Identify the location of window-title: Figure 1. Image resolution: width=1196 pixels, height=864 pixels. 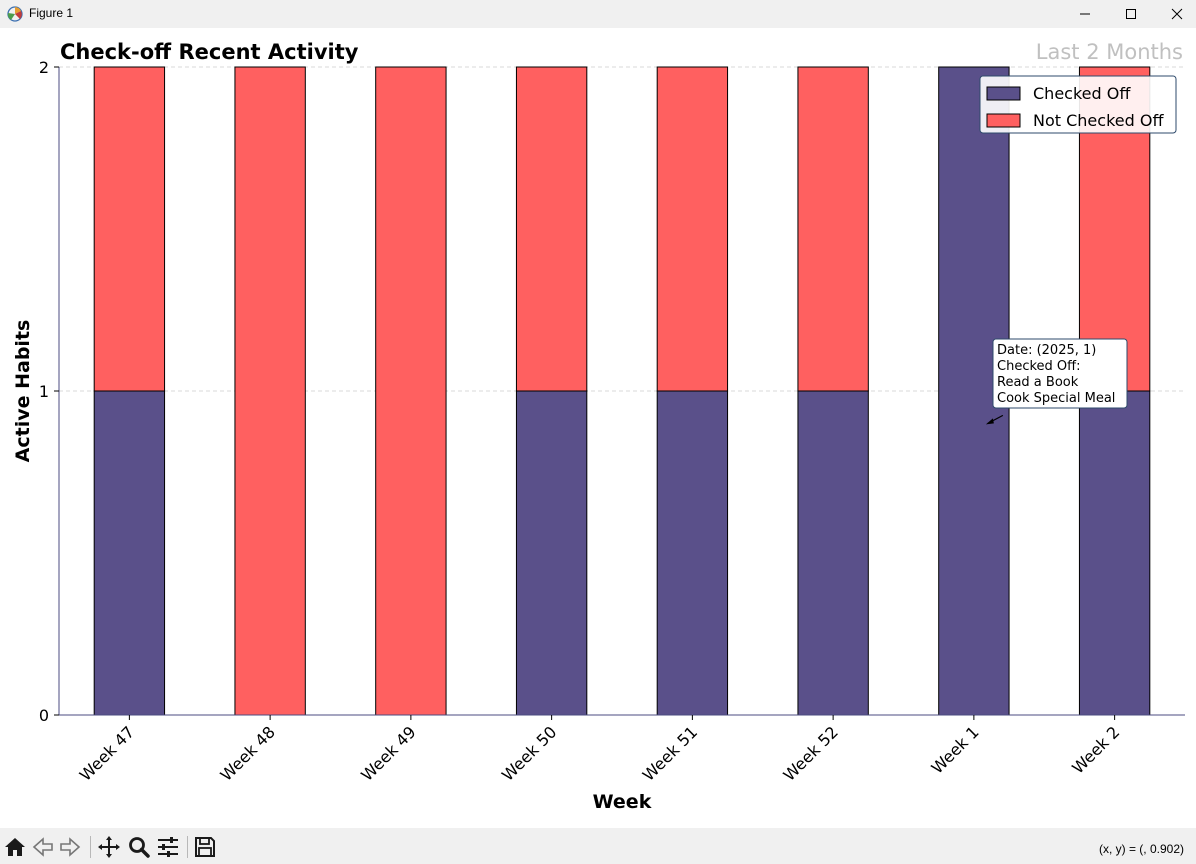
(51, 13).